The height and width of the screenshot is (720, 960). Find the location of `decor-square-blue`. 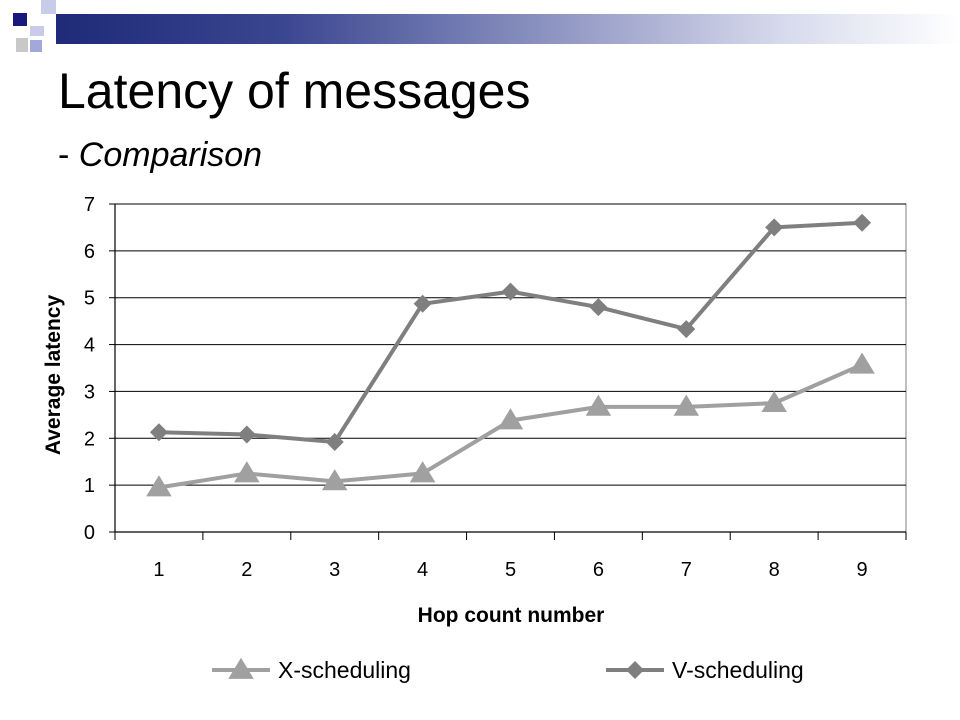

decor-square-blue is located at coordinates (36, 46).